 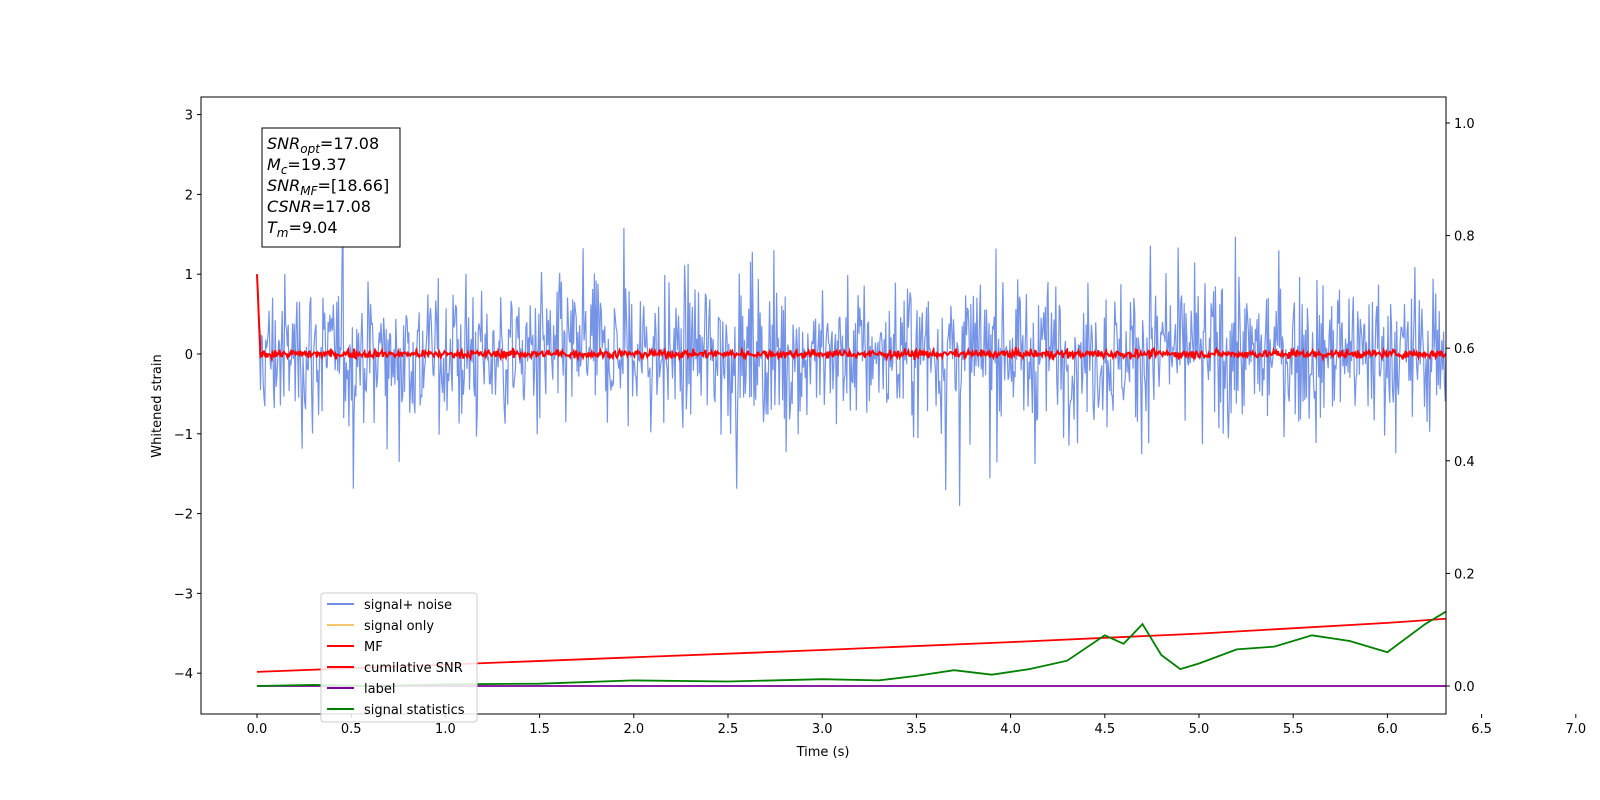 What do you see at coordinates (408, 605) in the screenshot?
I see `legend-label: signal+ noise` at bounding box center [408, 605].